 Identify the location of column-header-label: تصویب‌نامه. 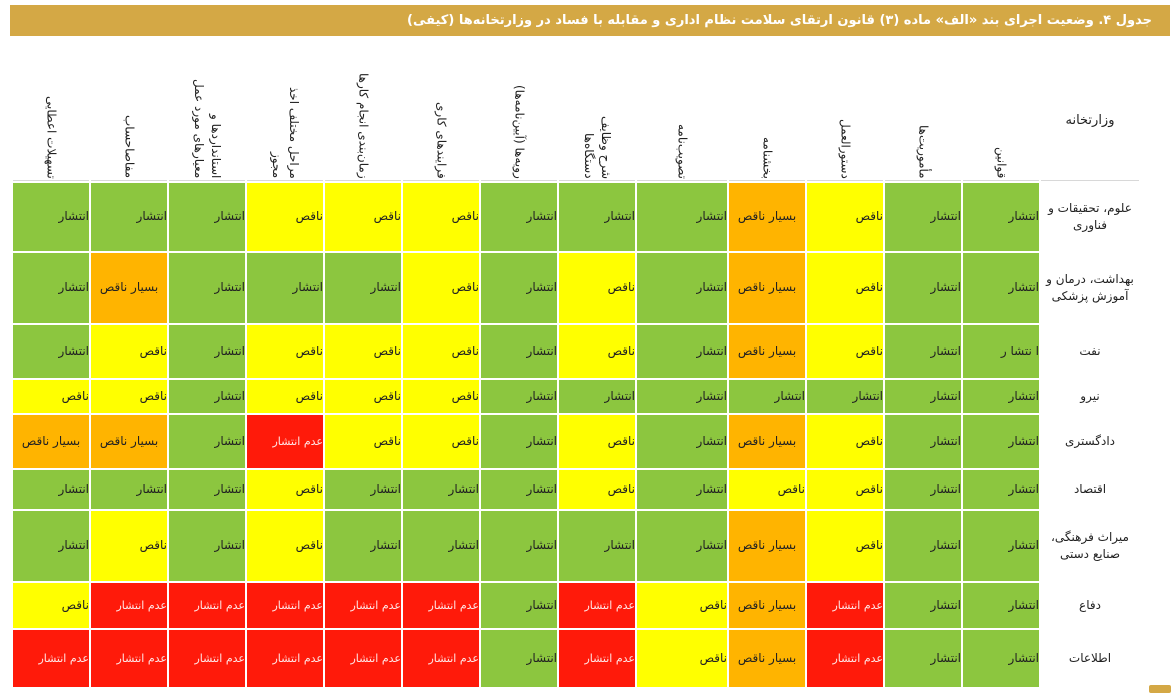
(682, 151).